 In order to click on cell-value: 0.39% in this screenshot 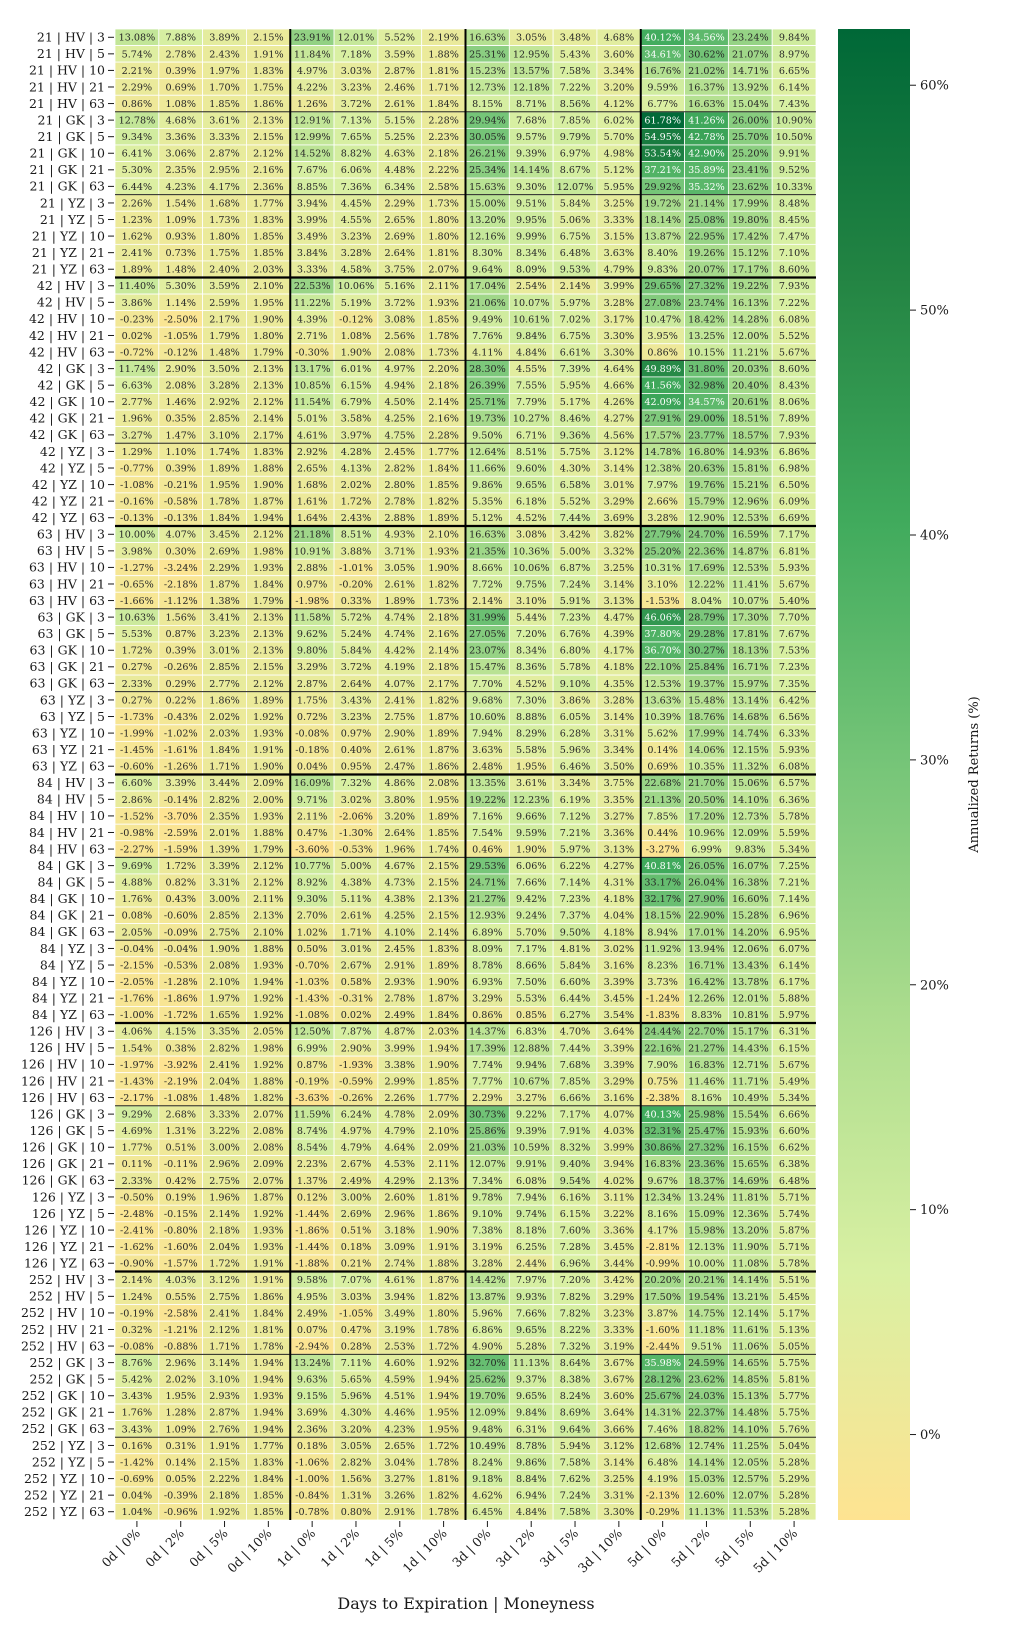, I will do `click(180, 651)`.